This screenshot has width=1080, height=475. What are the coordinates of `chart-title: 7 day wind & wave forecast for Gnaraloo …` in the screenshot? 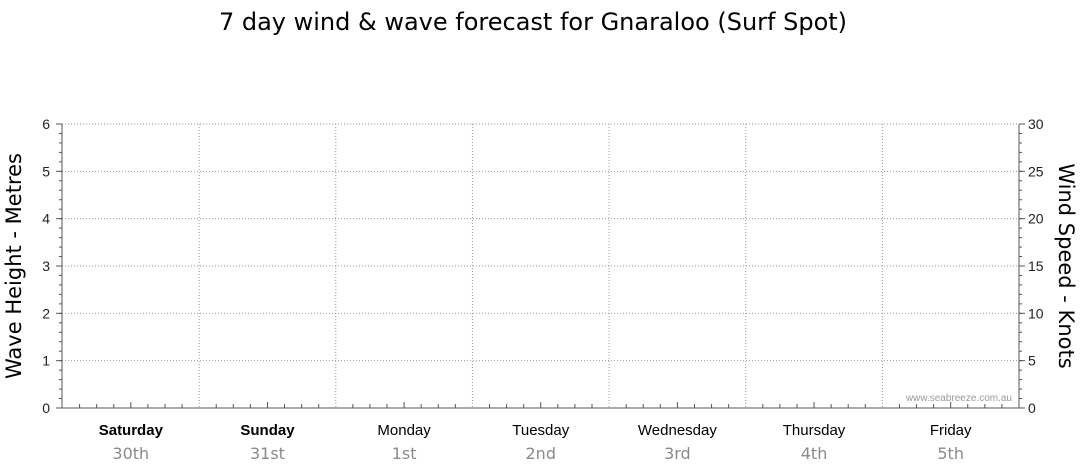 It's located at (533, 22).